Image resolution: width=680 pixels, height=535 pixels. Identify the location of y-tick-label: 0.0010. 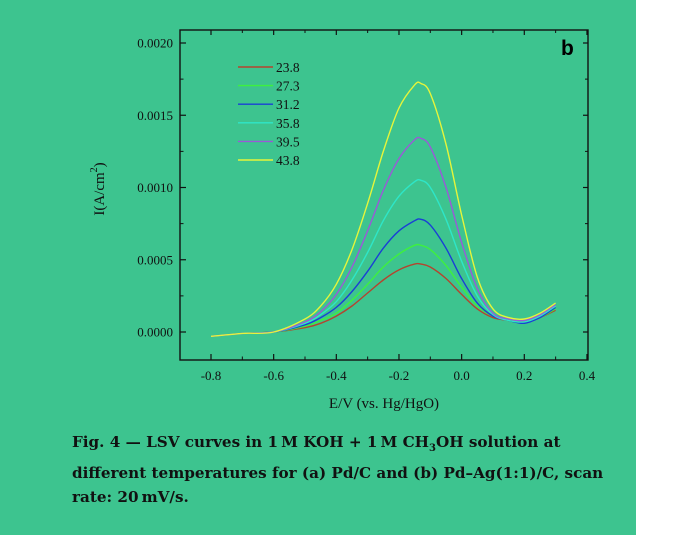
(155, 187).